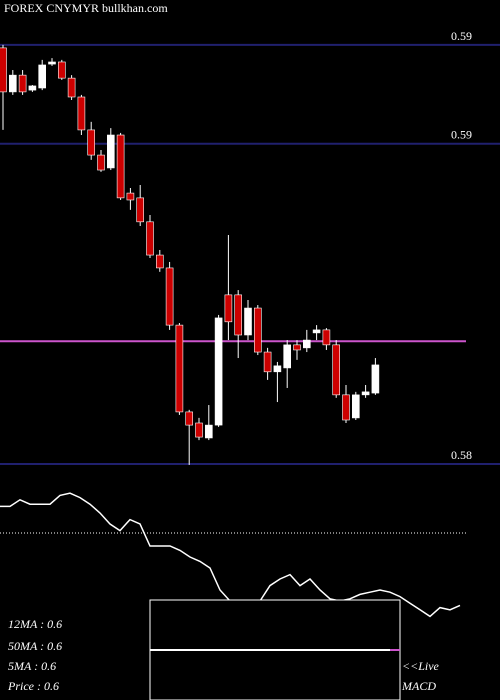 The image size is (500, 700). Describe the element at coordinates (32, 666) in the screenshot. I see `annotation: 5MA : 0.6` at that location.